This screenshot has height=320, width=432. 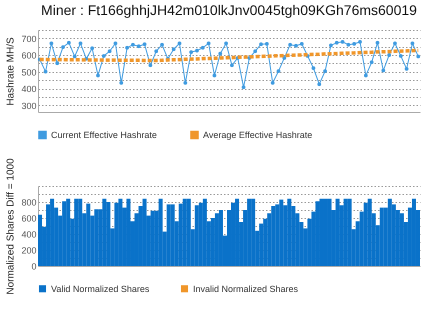 What do you see at coordinates (28, 72) in the screenshot?
I see `y-tick-label: 500` at bounding box center [28, 72].